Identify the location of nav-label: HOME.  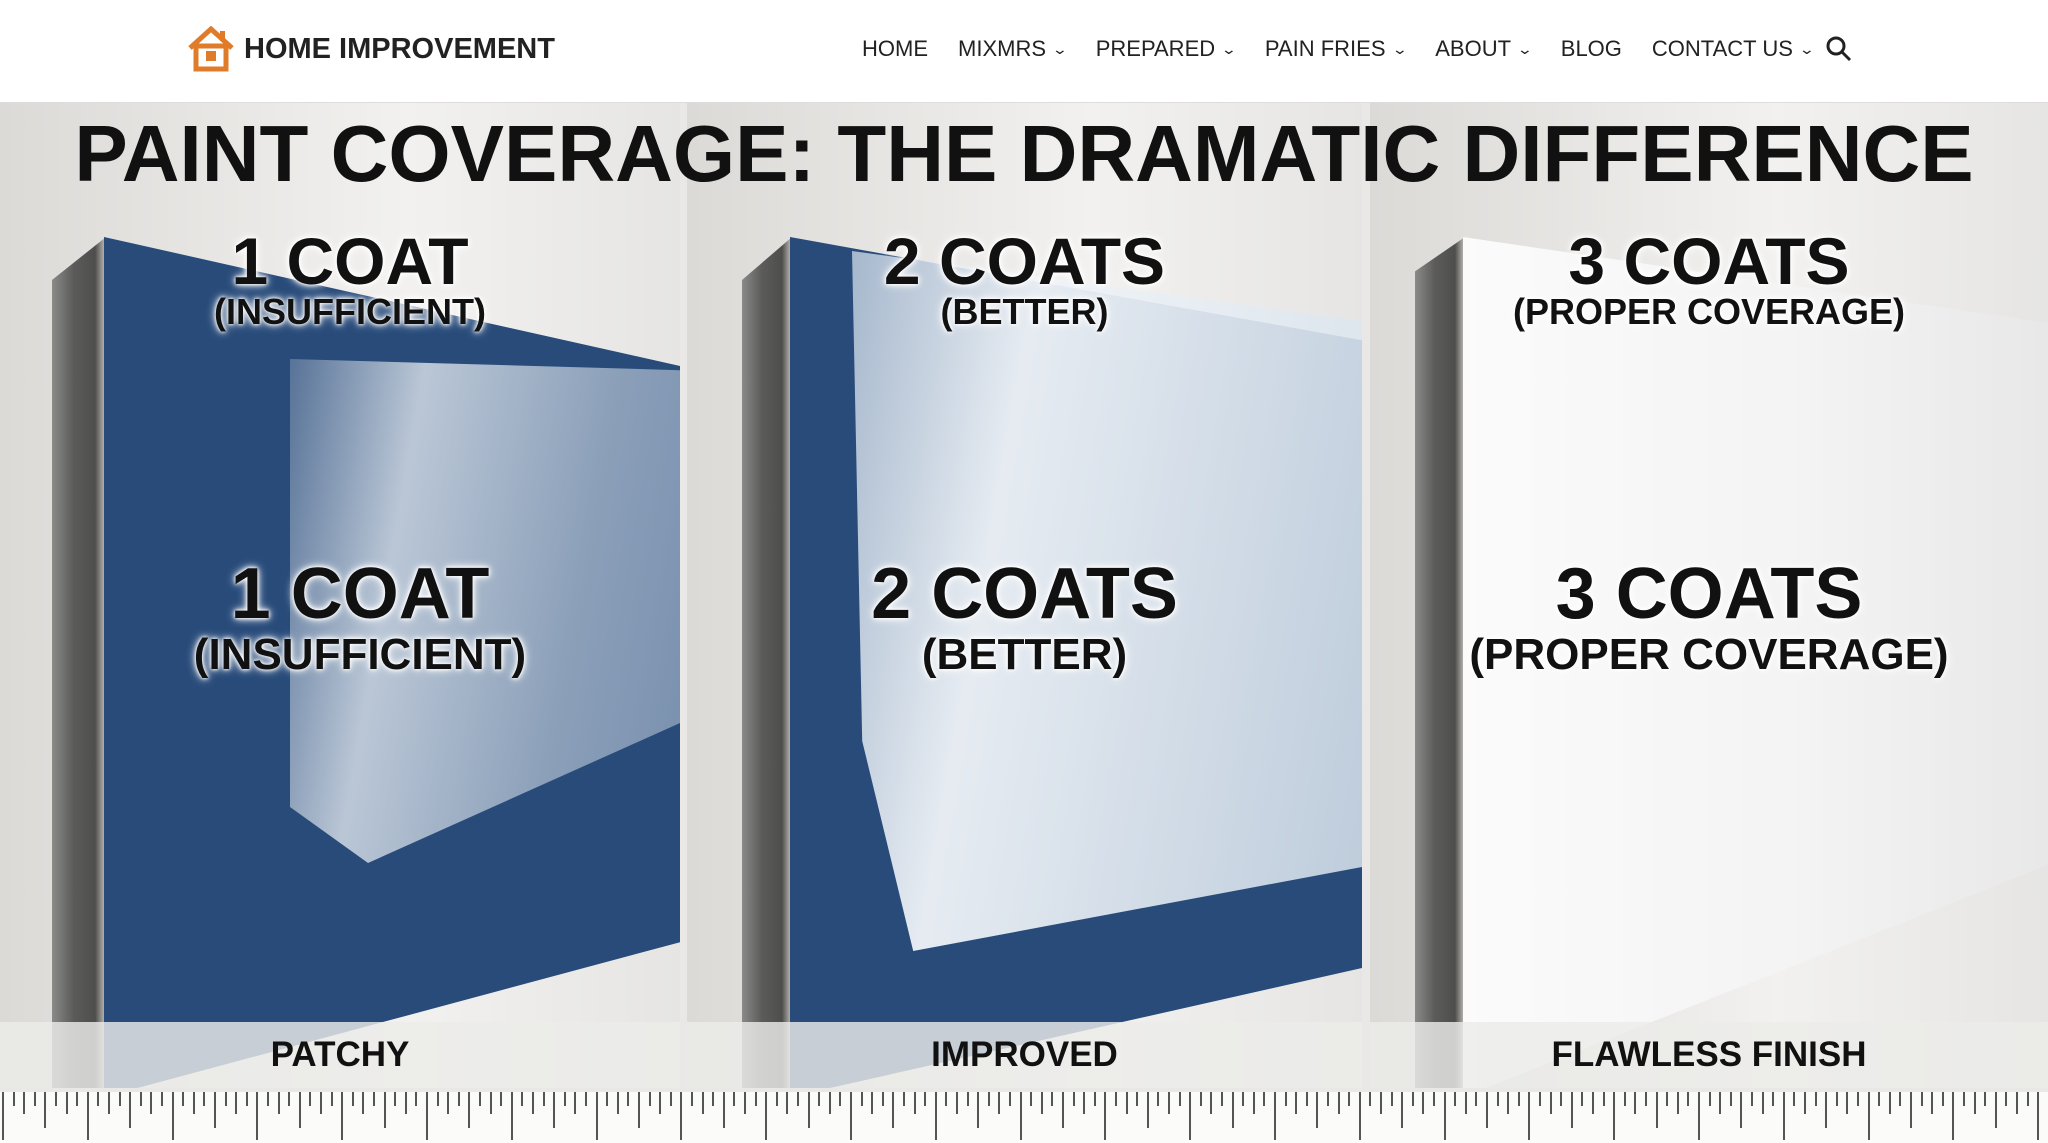
(895, 48).